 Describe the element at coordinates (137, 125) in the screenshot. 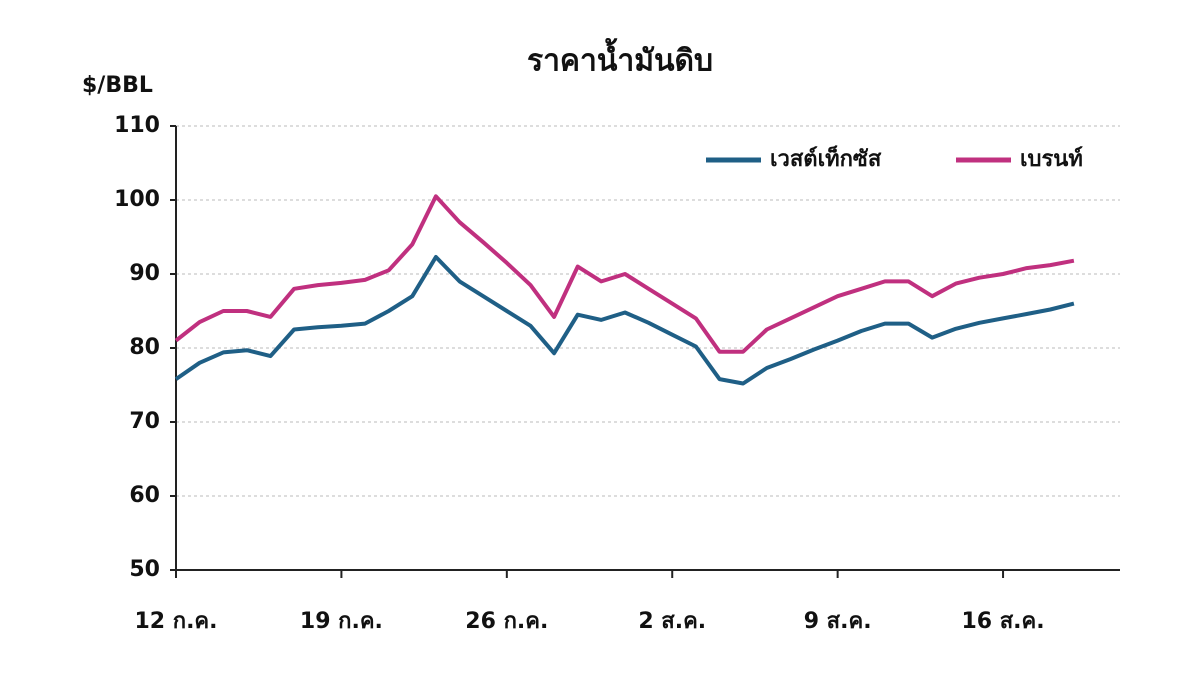

I see `y-tick-label: 110` at that location.